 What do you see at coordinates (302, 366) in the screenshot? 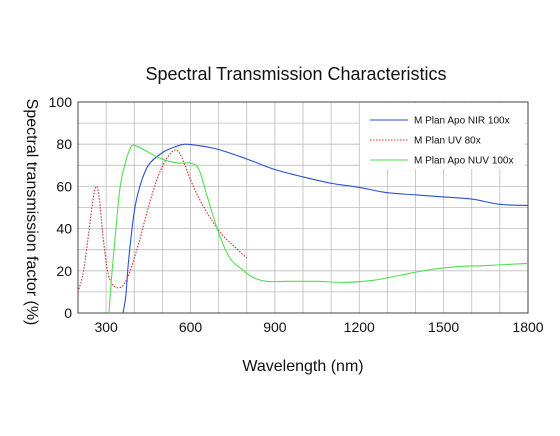
I see `x-axis-label: Wavelength (nm)` at bounding box center [302, 366].